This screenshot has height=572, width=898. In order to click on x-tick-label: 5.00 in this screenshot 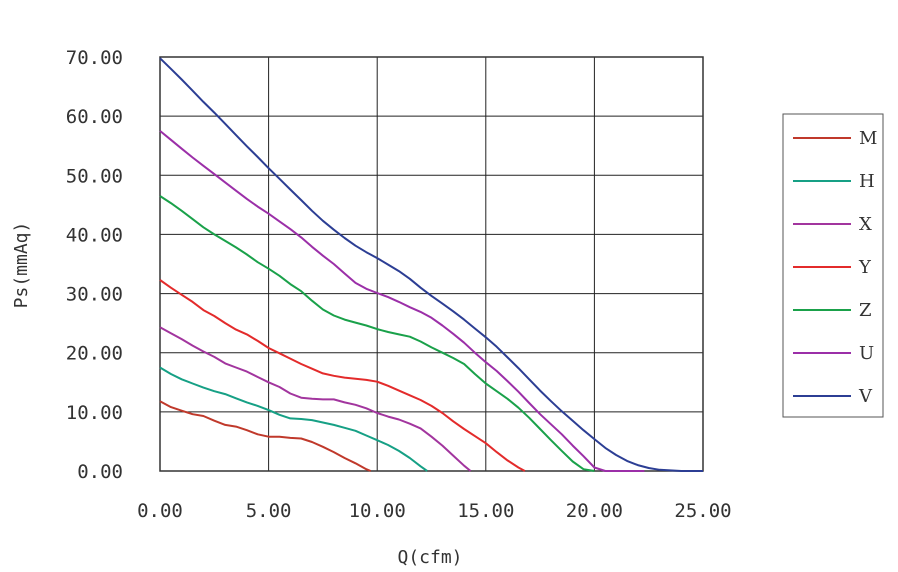, I will do `click(269, 511)`.